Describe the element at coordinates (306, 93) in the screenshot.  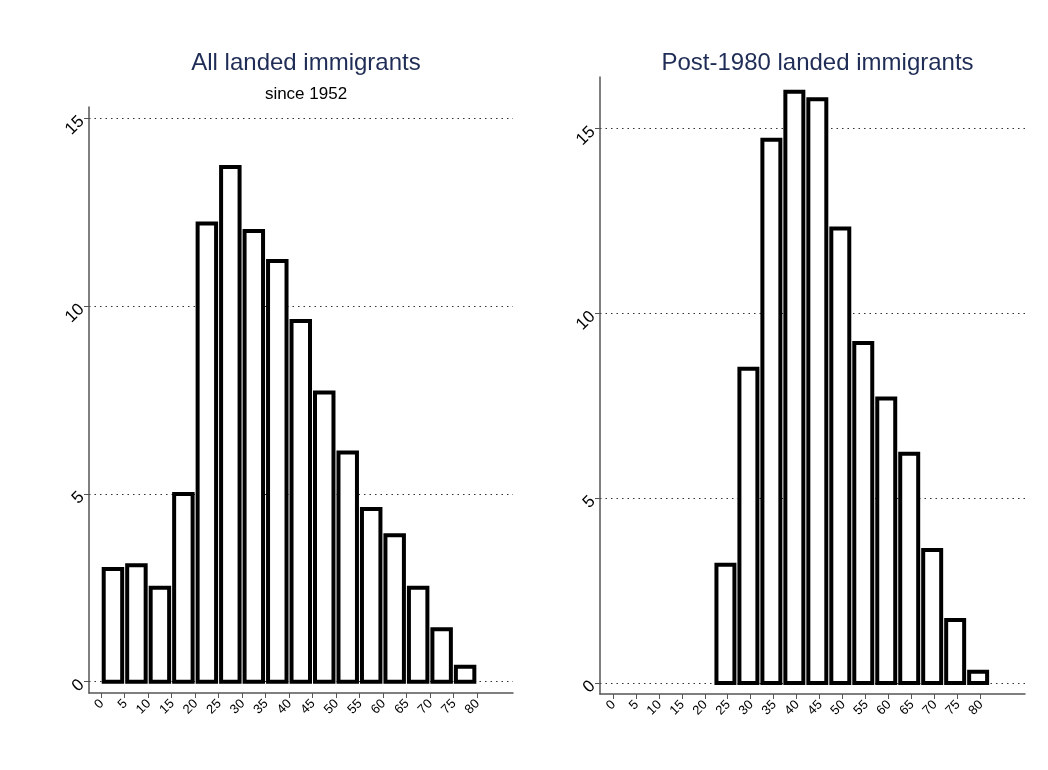
I see `chart-subtitle: since 1952` at that location.